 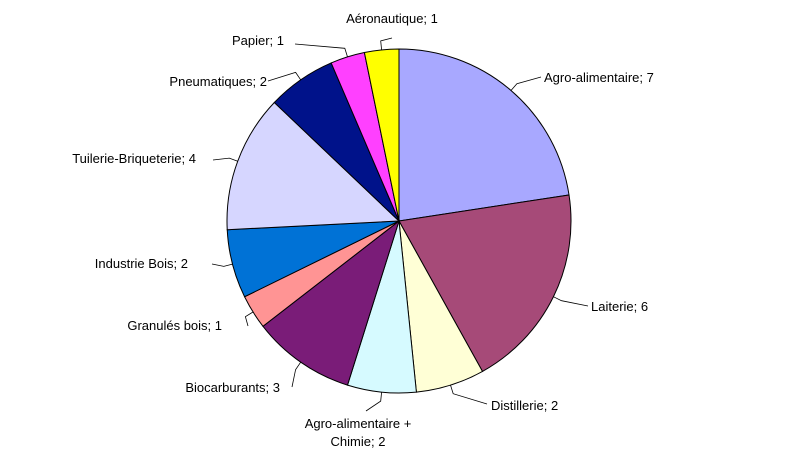 I want to click on label-laiterie: Laiterie; 6, so click(x=619, y=306).